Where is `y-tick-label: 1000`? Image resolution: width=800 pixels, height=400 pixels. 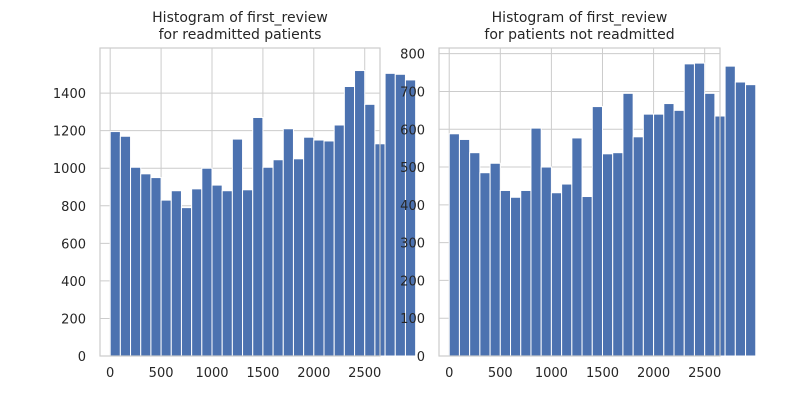 y-tick-label: 1000 is located at coordinates (69, 169).